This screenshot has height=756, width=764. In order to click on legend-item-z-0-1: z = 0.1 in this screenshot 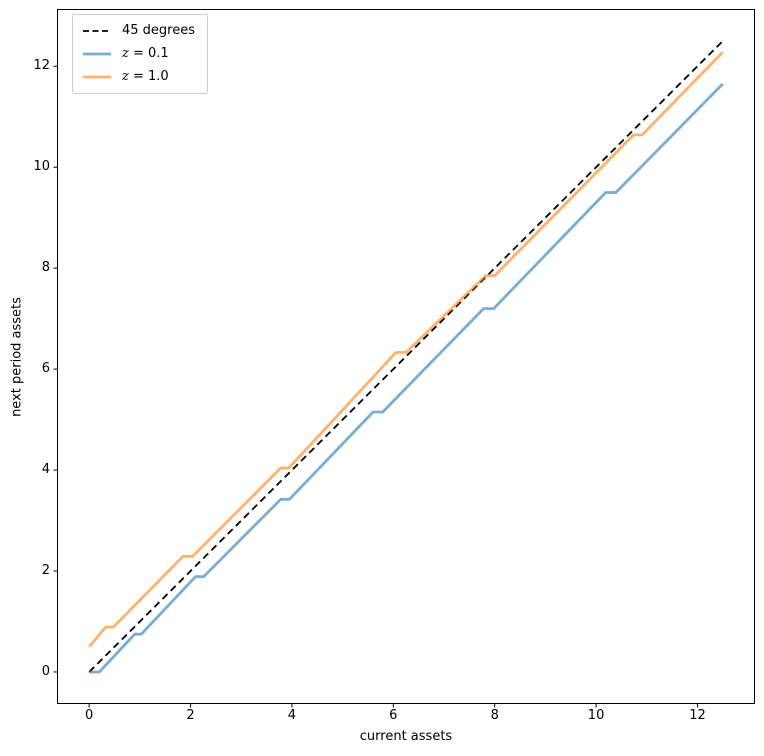, I will do `click(138, 54)`.